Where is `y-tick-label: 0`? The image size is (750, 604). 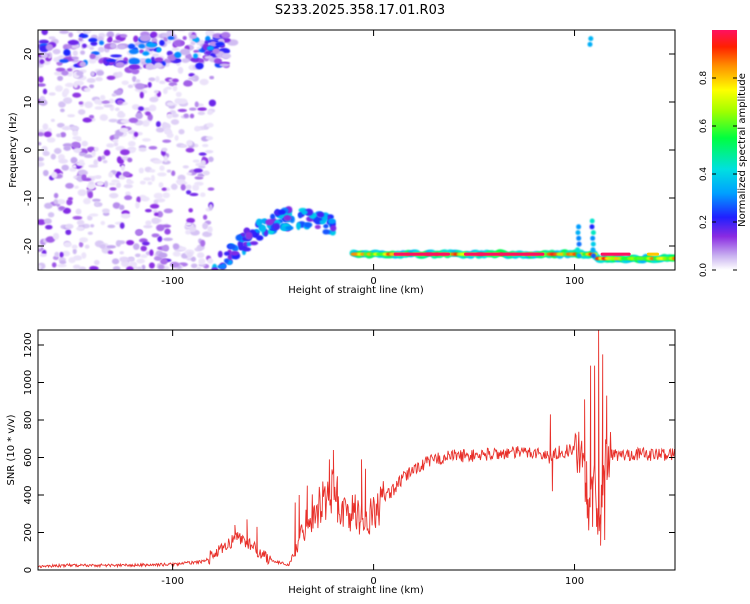 y-tick-label: 0 is located at coordinates (28, 570).